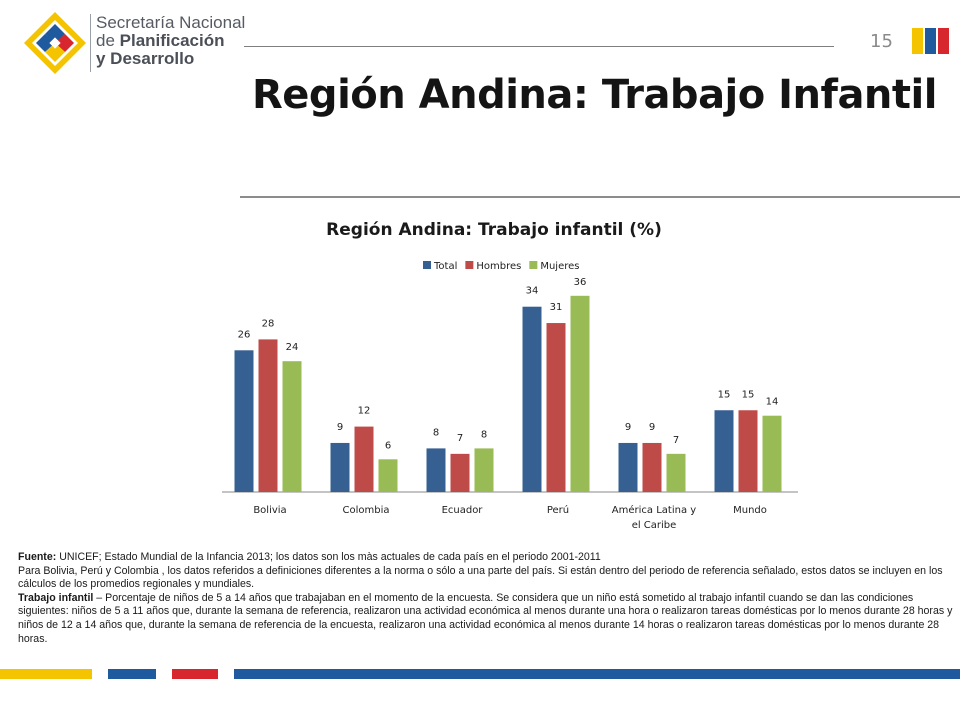 This screenshot has height=720, width=960. I want to click on legend-swatch-total, so click(427, 265).